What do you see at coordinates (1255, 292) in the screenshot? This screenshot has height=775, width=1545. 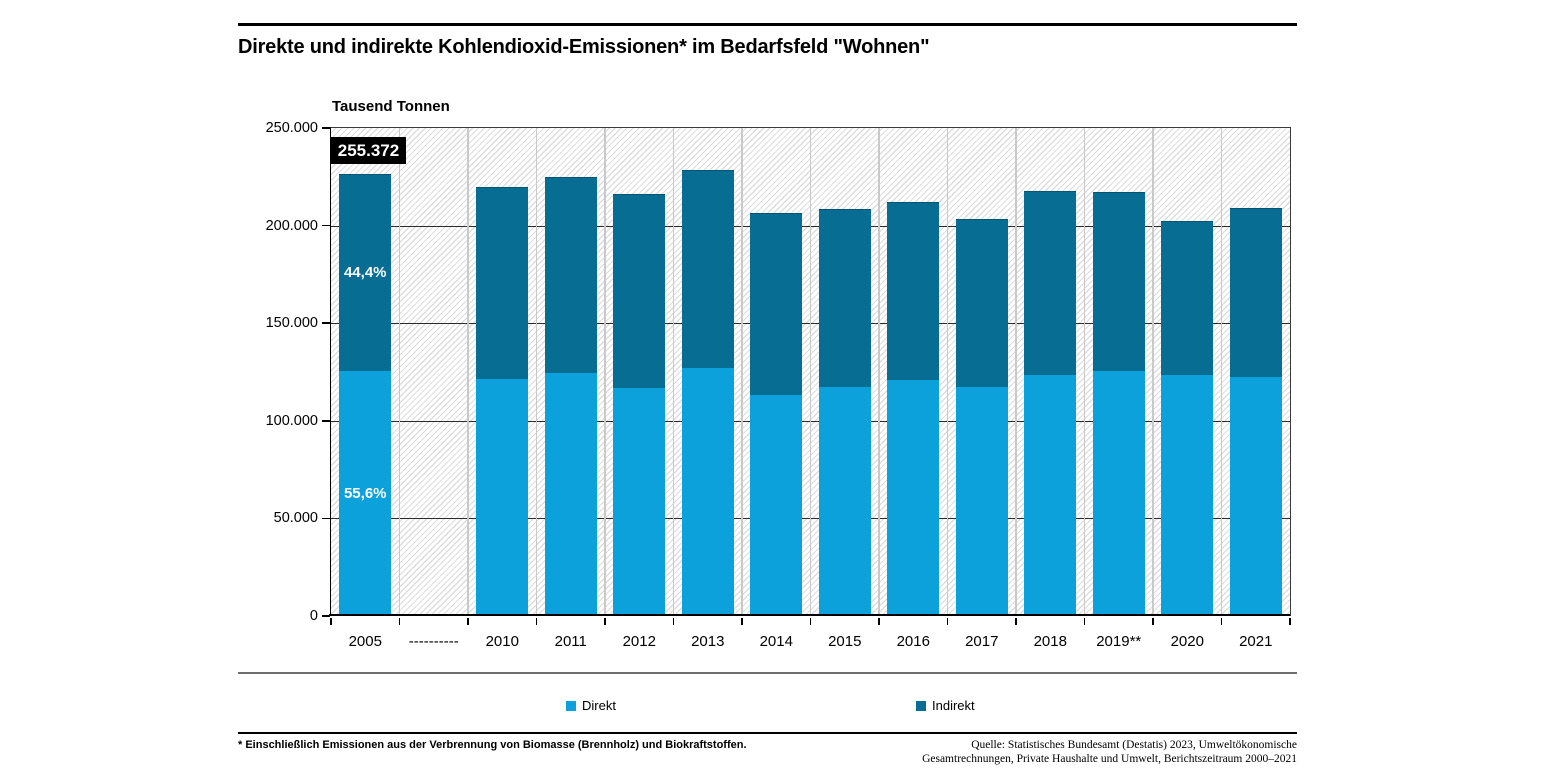 I see `bar-indirekt-2021` at bounding box center [1255, 292].